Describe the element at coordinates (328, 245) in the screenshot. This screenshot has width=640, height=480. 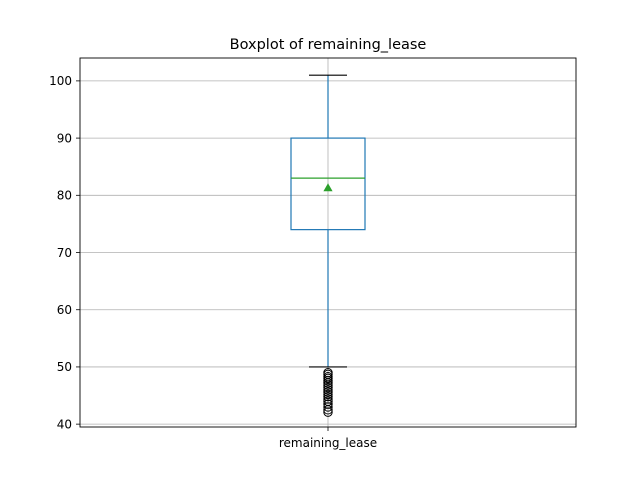
I see `box-layer` at that location.